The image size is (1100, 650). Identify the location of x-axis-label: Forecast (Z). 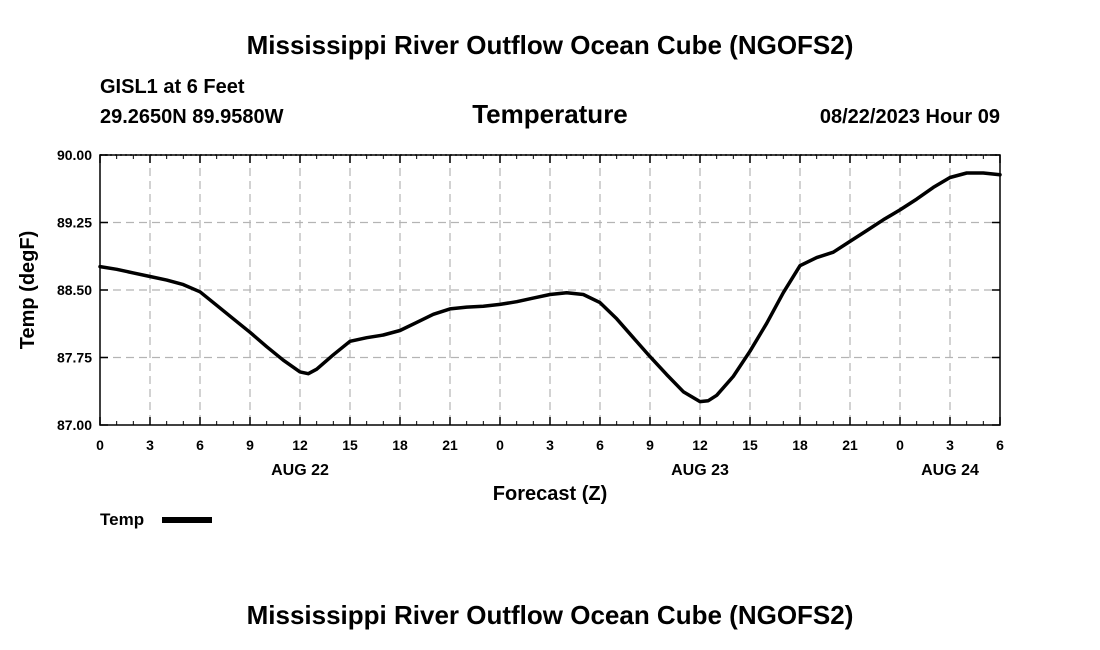
(550, 494).